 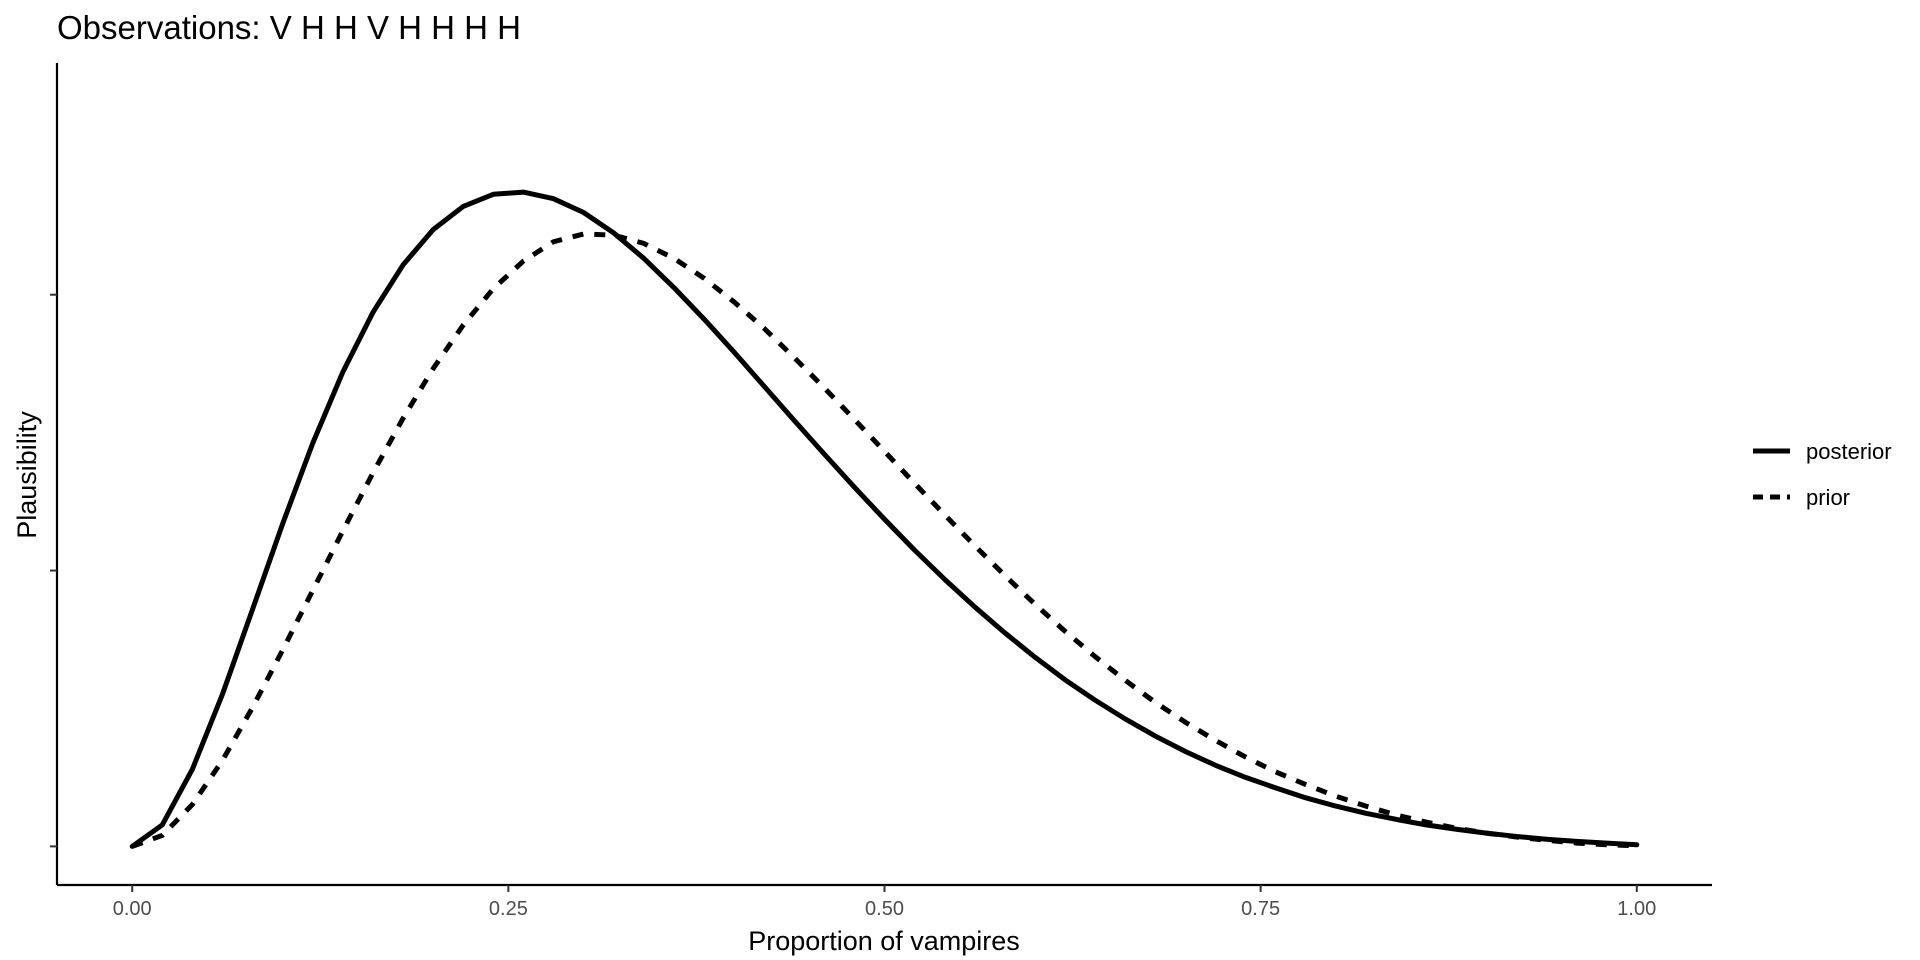 What do you see at coordinates (1636, 909) in the screenshot?
I see `x-tick-label: 1.00` at bounding box center [1636, 909].